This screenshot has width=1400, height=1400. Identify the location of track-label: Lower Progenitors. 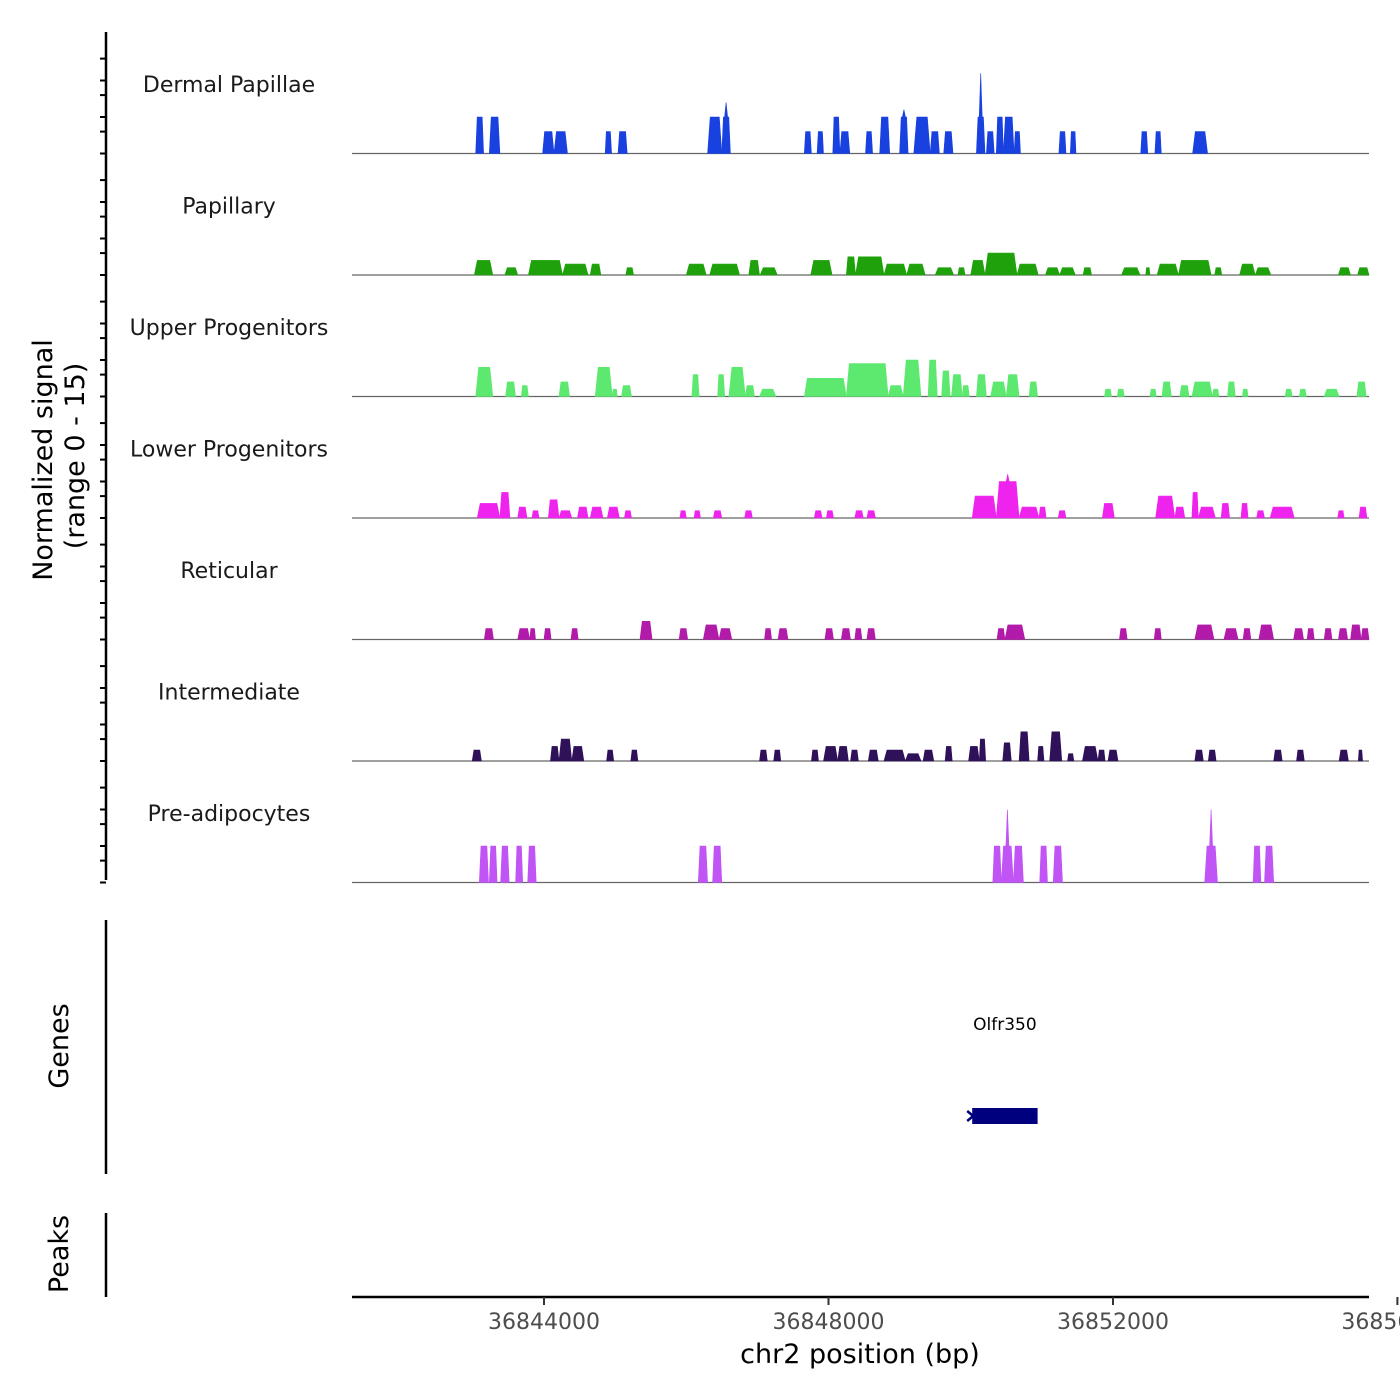
(229, 450).